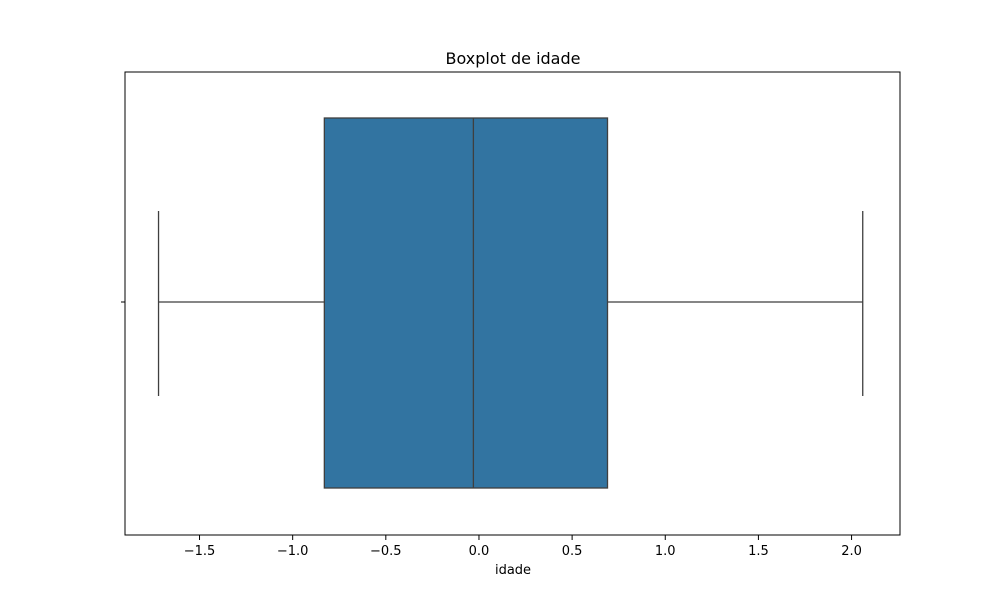 This screenshot has height=600, width=1000. Describe the element at coordinates (513, 58) in the screenshot. I see `chart-title: Boxplot de idade` at that location.